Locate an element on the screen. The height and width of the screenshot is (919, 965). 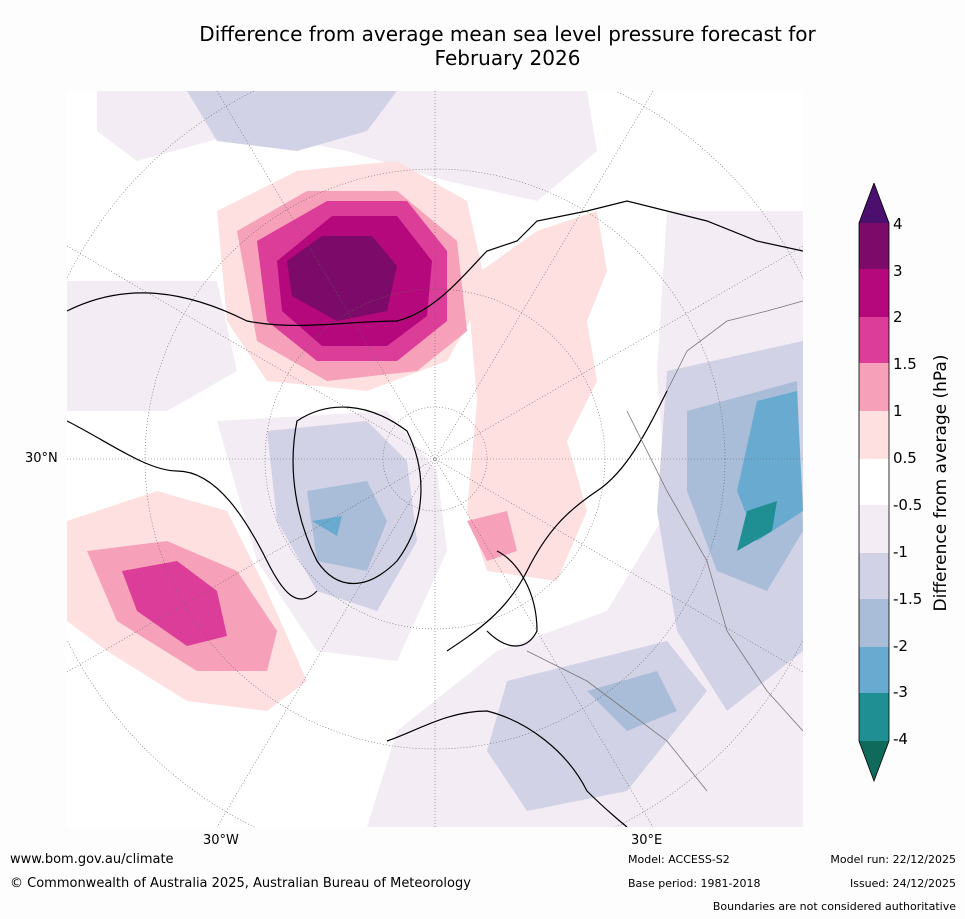
anomaly-extreme-negative-siberia is located at coordinates (757, 526).